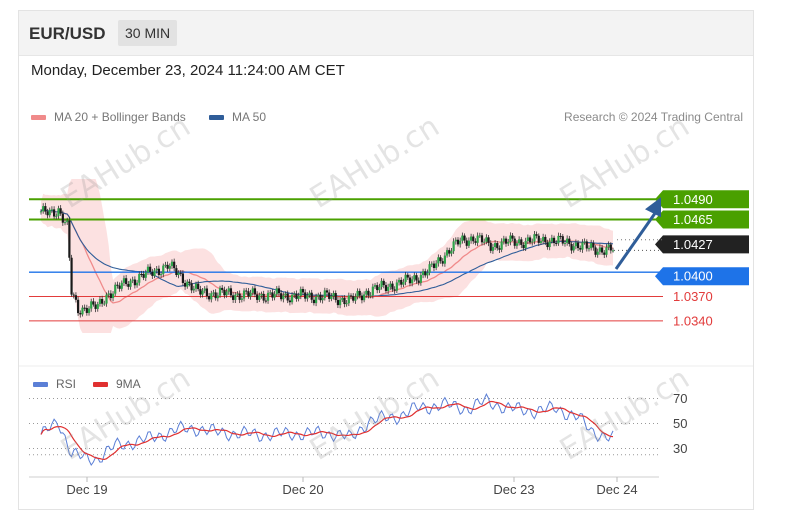  What do you see at coordinates (148, 33) in the screenshot?
I see `timeframe-badge: 30 MIN` at bounding box center [148, 33].